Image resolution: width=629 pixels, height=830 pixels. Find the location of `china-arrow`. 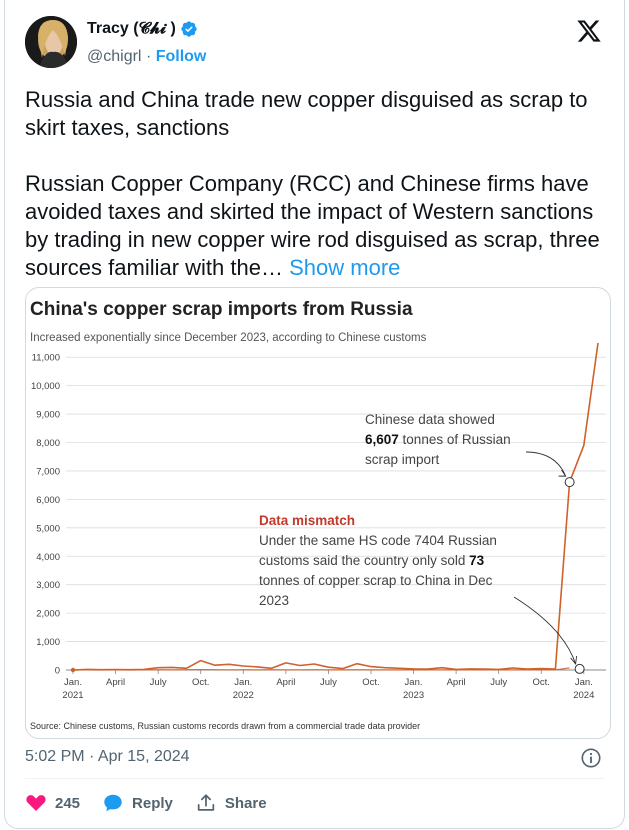

china-arrow is located at coordinates (546, 464).